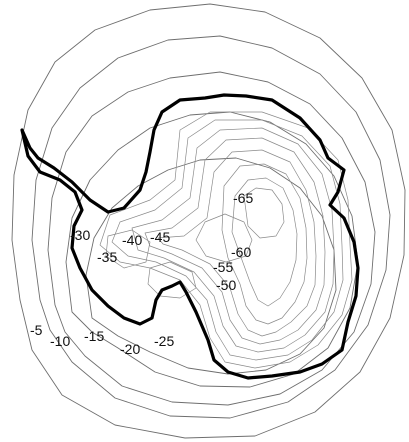 The height and width of the screenshot is (442, 409). What do you see at coordinates (36, 330) in the screenshot?
I see `contour-label-minus5: -5` at bounding box center [36, 330].